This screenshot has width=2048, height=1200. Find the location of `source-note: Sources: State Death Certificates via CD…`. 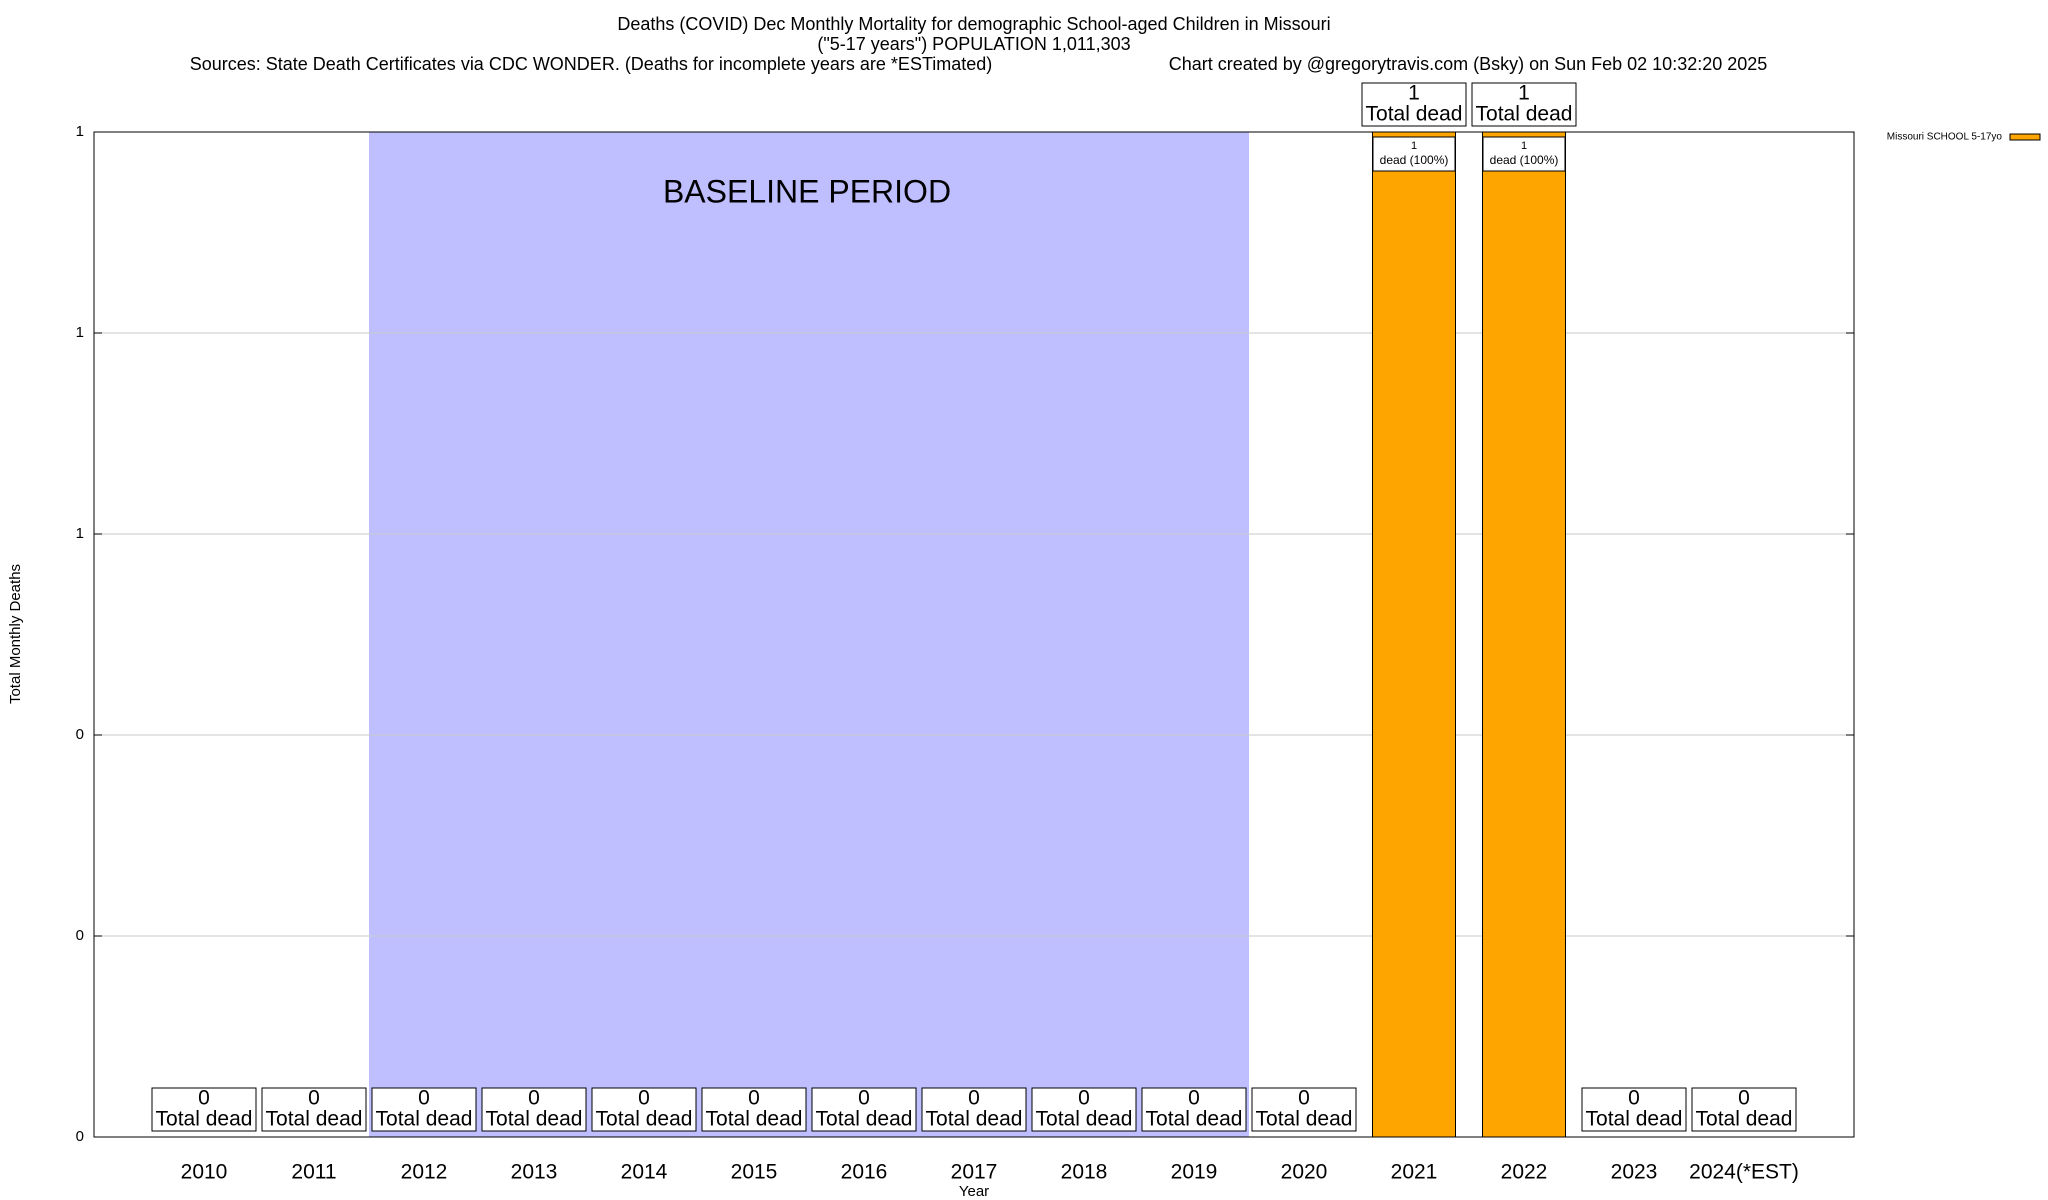

source-note: Sources: State Death Certificates via CD… is located at coordinates (591, 64).